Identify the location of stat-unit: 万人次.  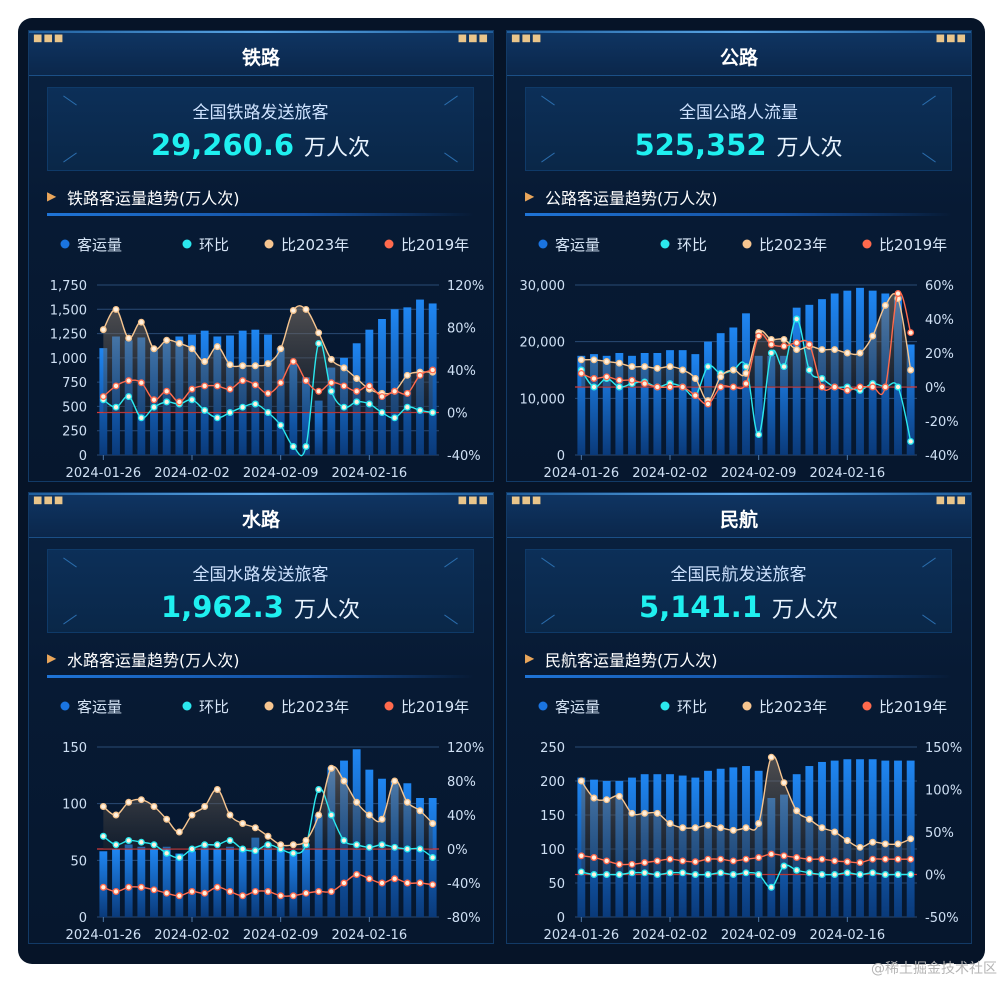
(804, 610).